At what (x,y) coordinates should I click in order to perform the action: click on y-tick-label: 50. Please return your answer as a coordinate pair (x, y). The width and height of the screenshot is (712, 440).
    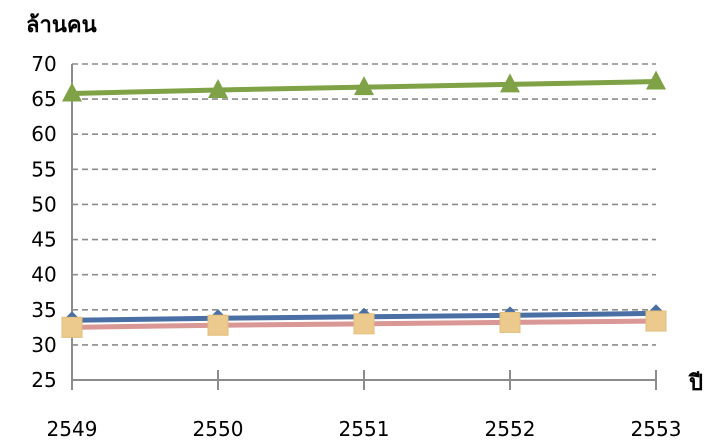
    Looking at the image, I should click on (43, 204).